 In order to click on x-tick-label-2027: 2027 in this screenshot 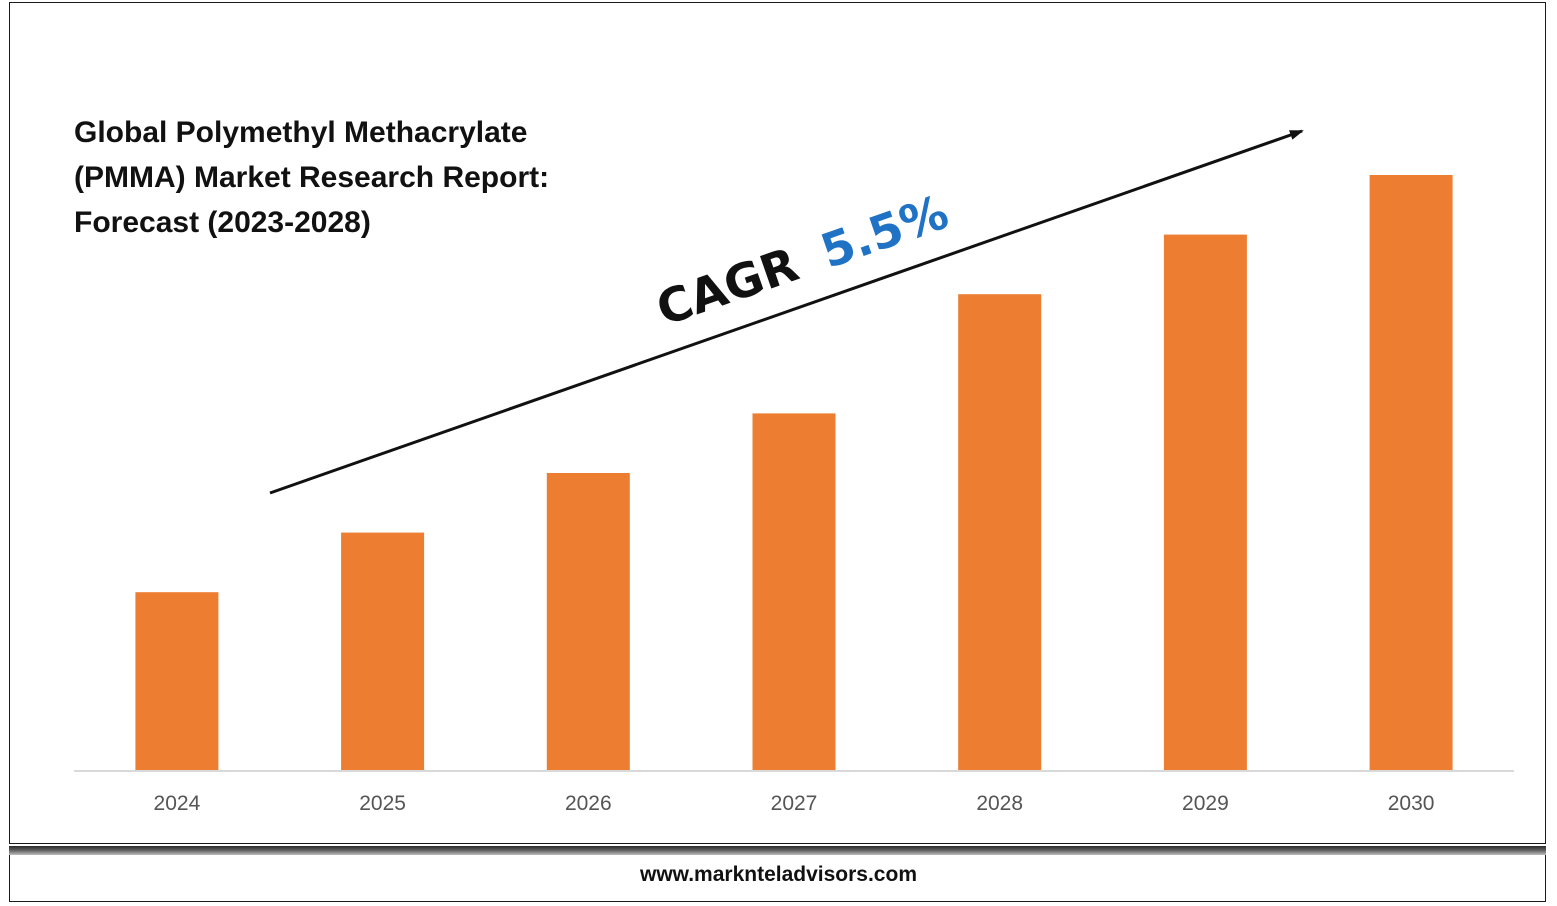, I will do `click(794, 803)`.